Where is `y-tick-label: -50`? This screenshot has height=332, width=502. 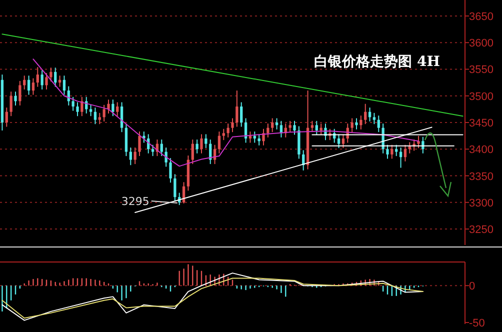
y-tick-label: -50 is located at coordinates (477, 324).